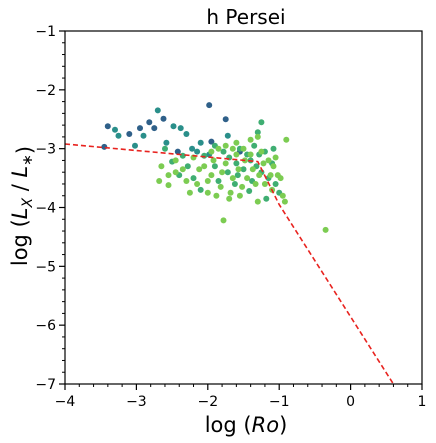  I want to click on y-tick-label-1: −6, so click(45, 326).